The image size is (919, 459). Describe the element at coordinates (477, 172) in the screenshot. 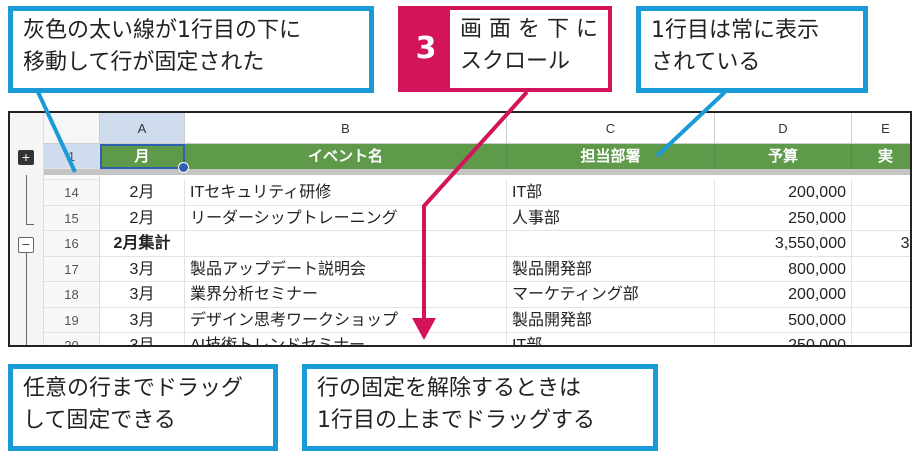

I see `freeze-bar-handle` at that location.